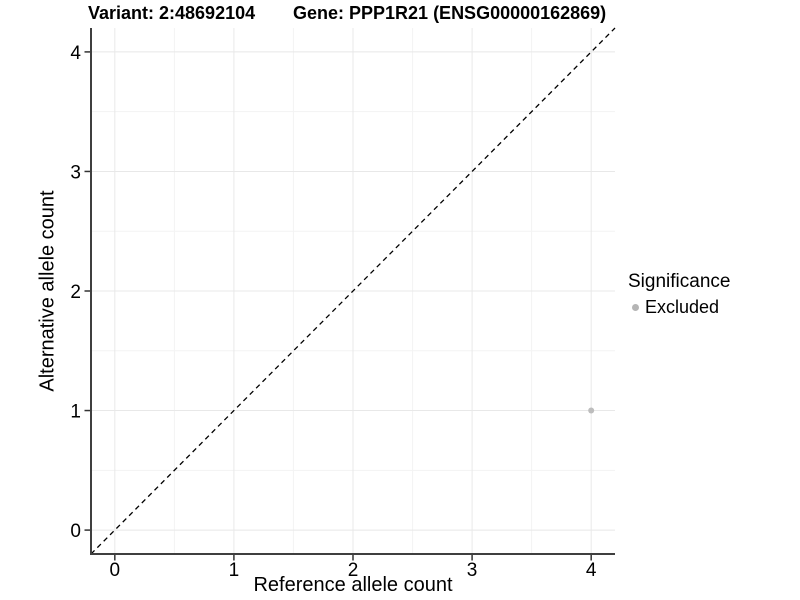 The width and height of the screenshot is (800, 600). Describe the element at coordinates (172, 13) in the screenshot. I see `variant-title: Variant: 2:48692104` at that location.